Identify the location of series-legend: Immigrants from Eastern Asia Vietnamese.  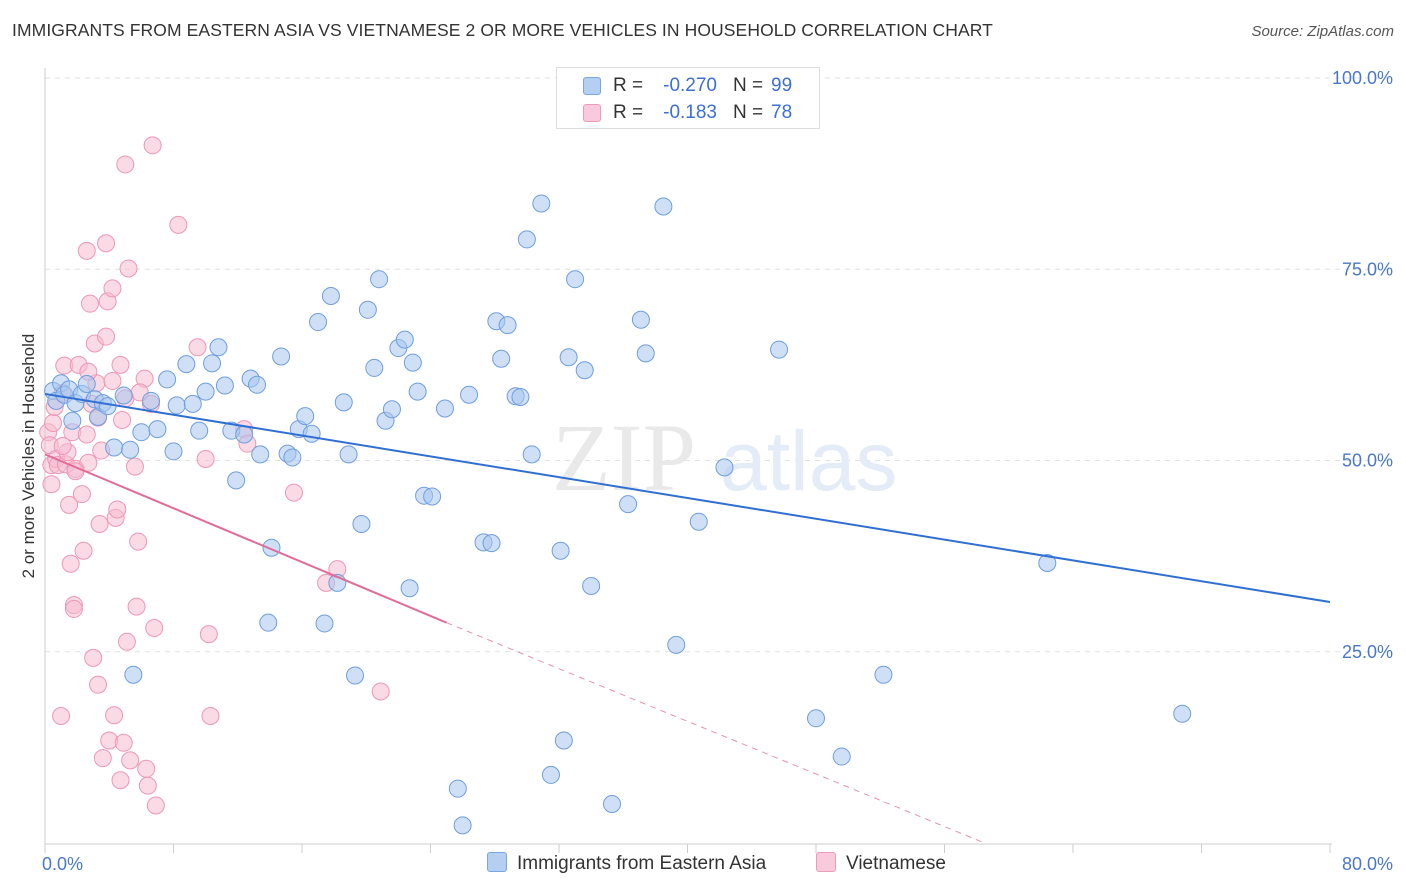
(703, 865).